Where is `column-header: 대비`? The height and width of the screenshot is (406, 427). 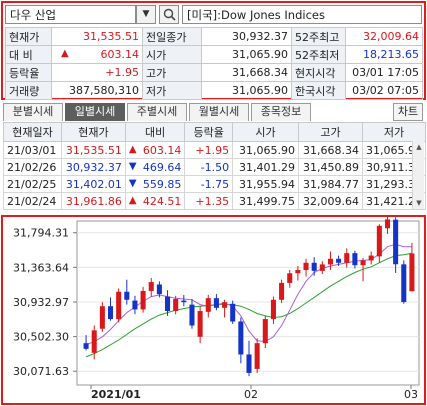 column-header: 대비 is located at coordinates (155, 132).